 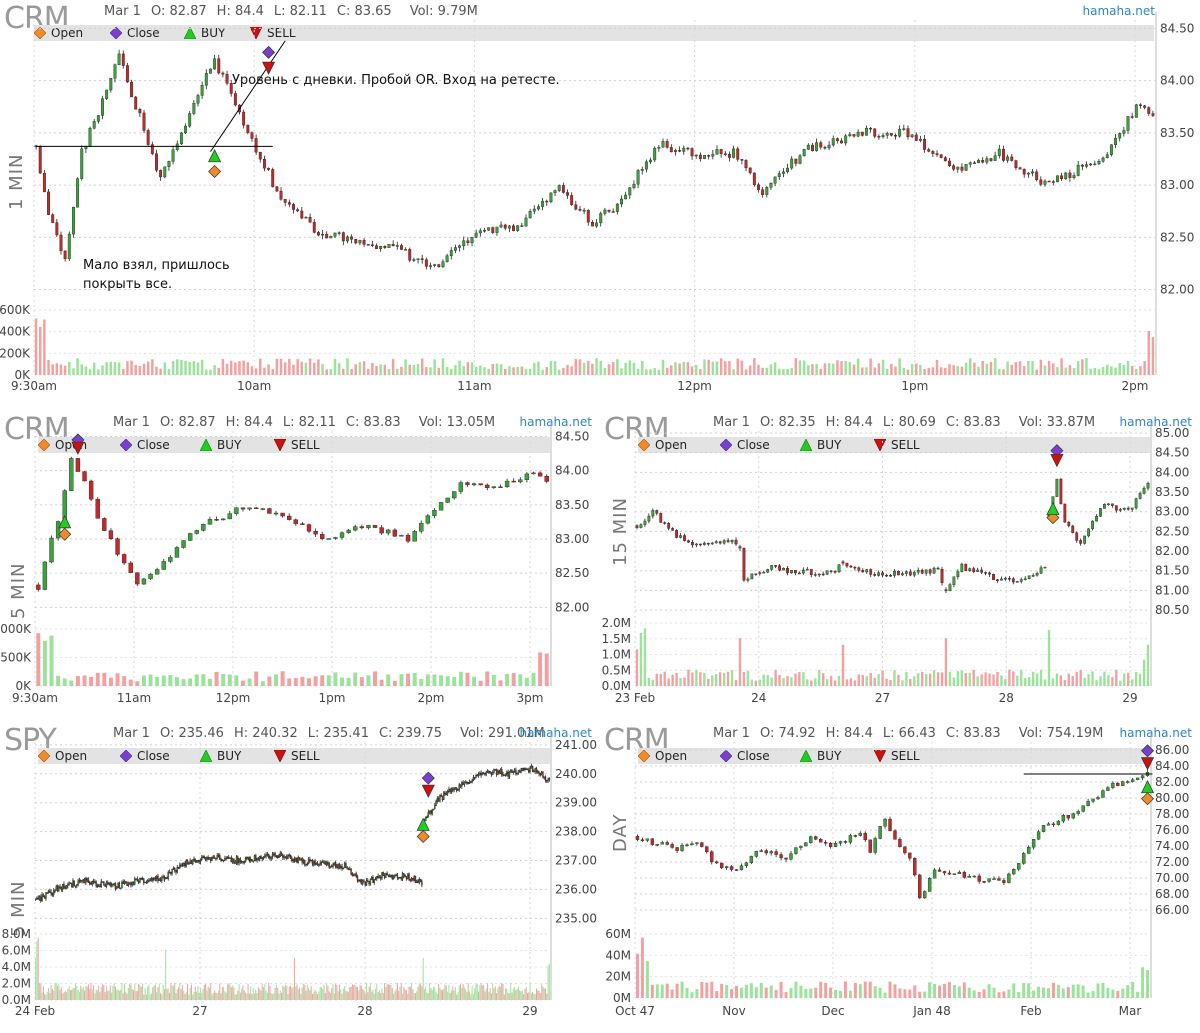 I want to click on buy-triangle-icon, so click(x=190, y=33).